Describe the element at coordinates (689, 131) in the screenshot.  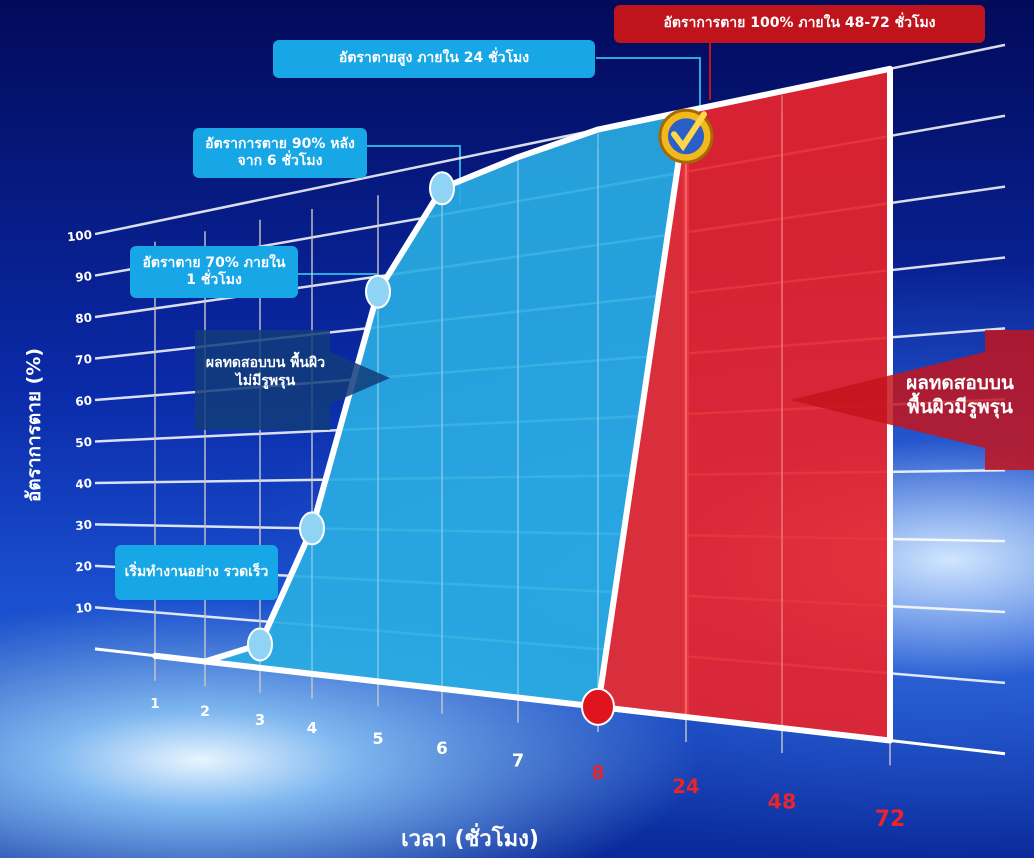
I see `badge-check` at that location.